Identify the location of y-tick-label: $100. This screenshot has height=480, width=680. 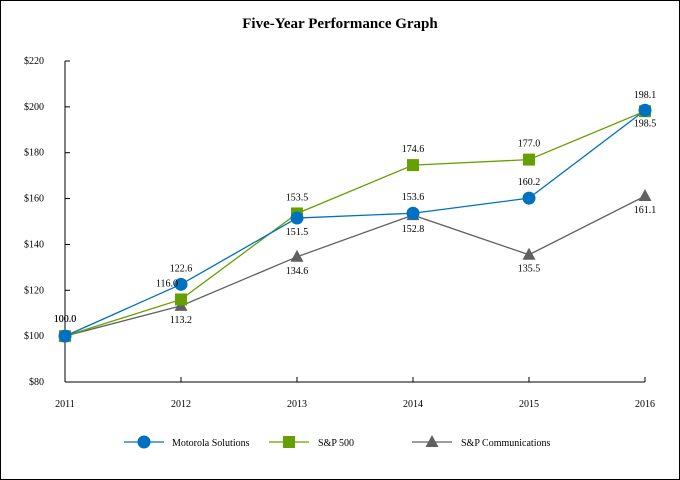
(34, 336).